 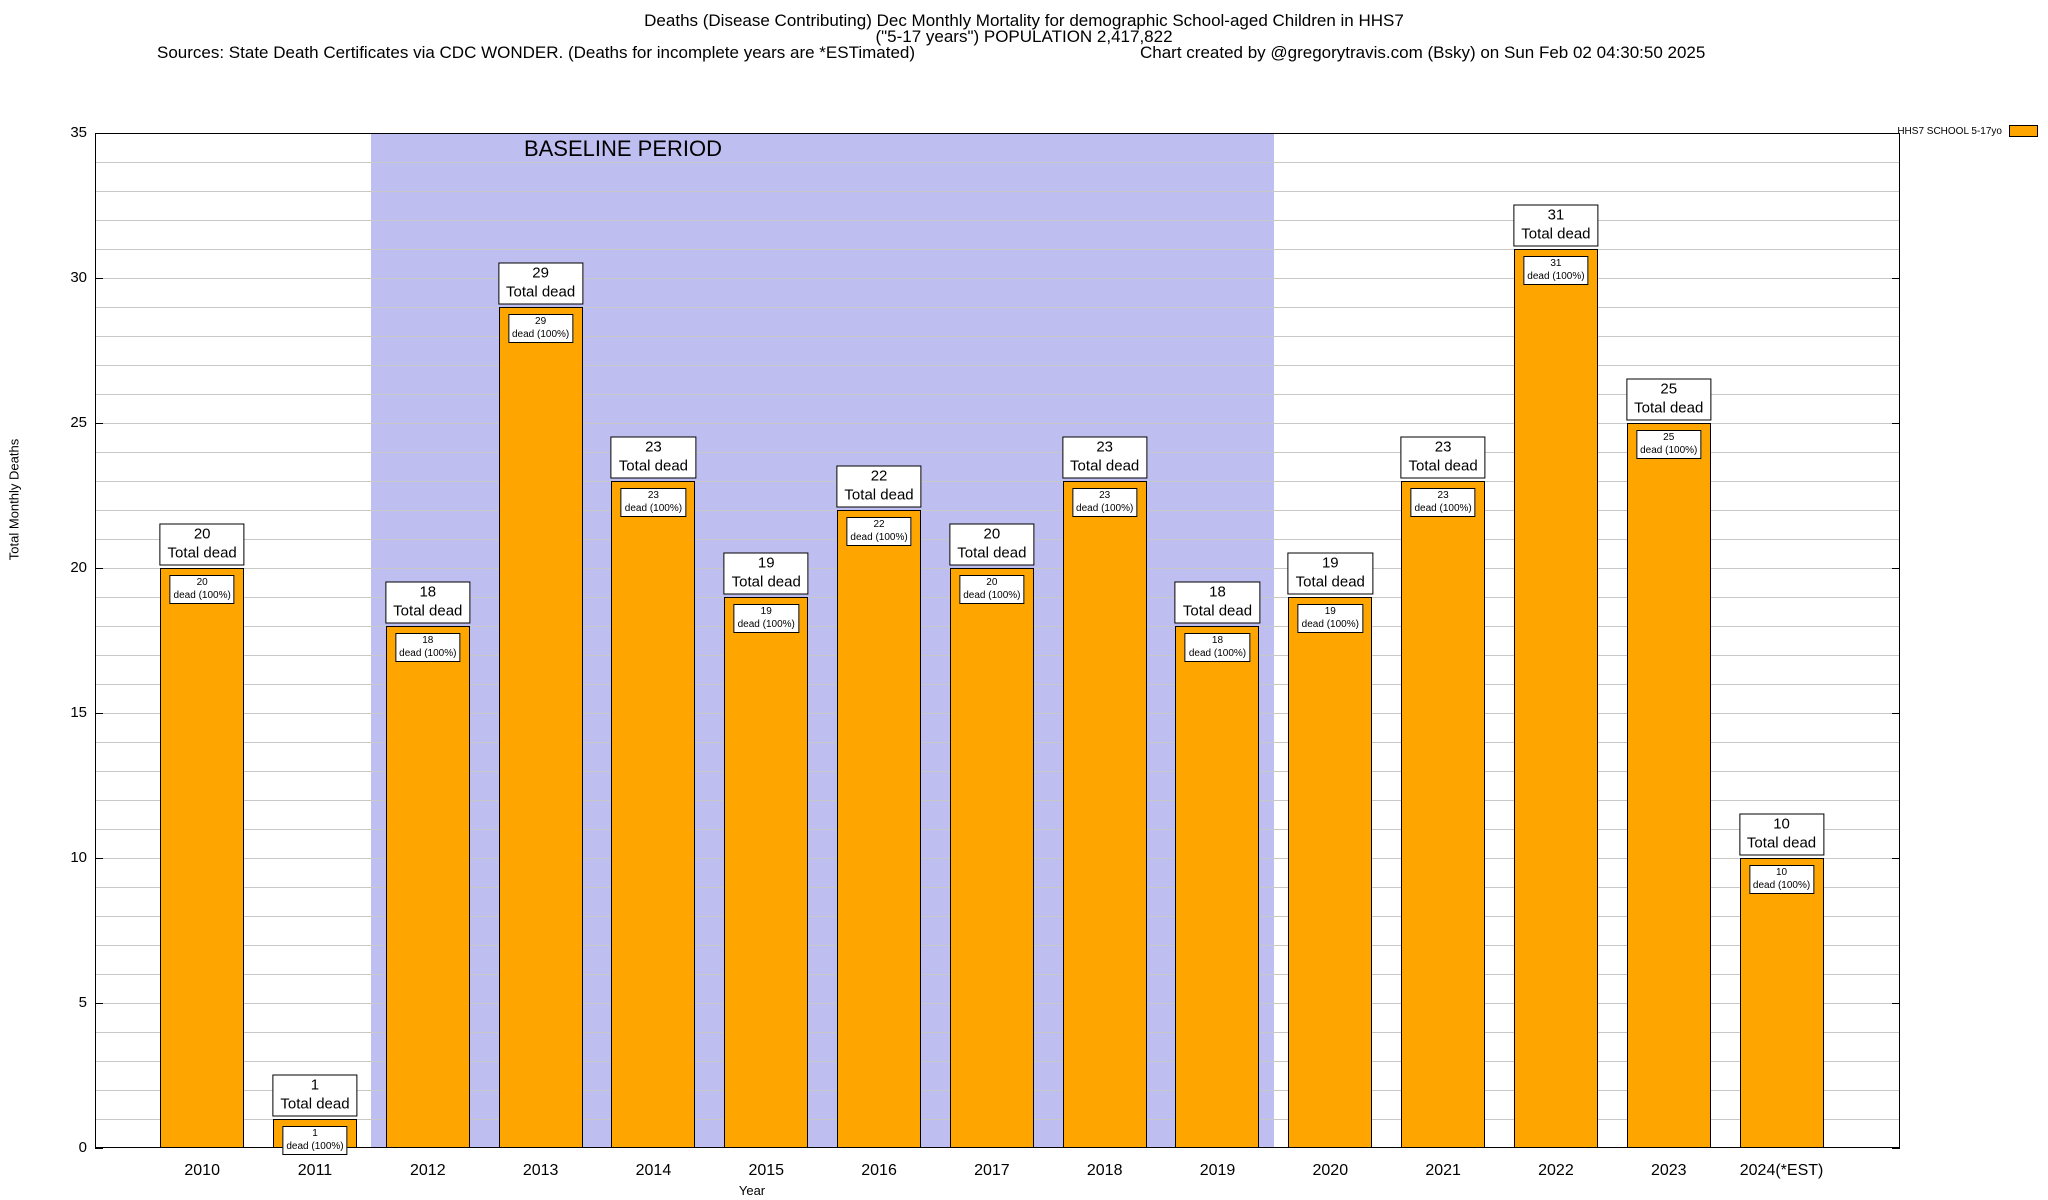 I want to click on y-tick-label: 10, so click(x=78, y=857).